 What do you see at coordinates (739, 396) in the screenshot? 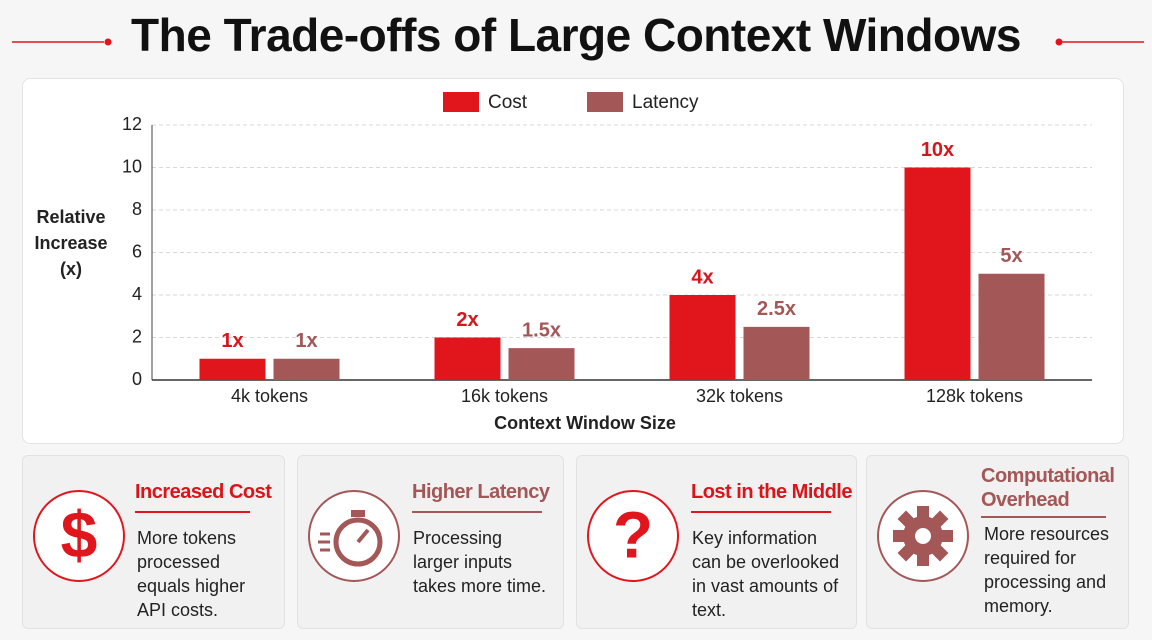
I see `x-tick-label: 32k tokens` at bounding box center [739, 396].